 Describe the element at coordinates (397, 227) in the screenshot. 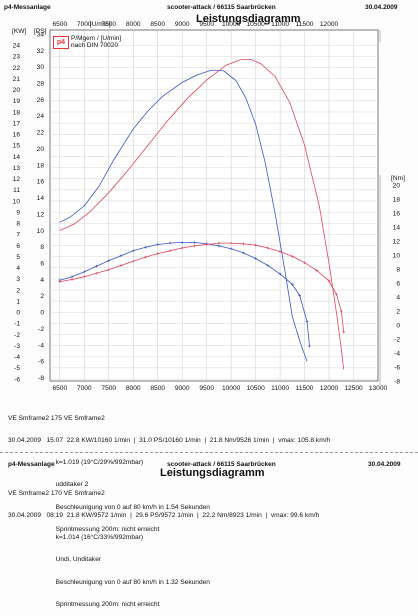

I see `nm-tick-label: 14` at that location.